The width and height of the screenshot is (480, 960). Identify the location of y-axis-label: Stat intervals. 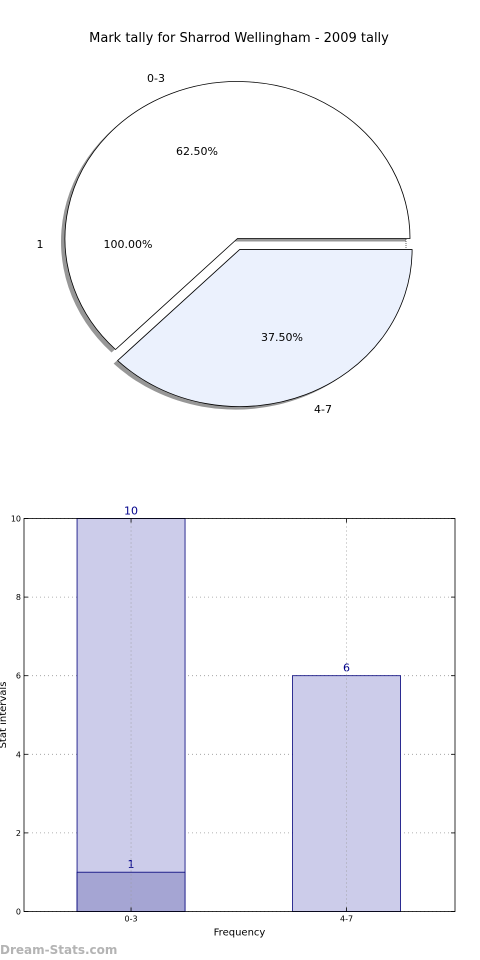
(4, 715).